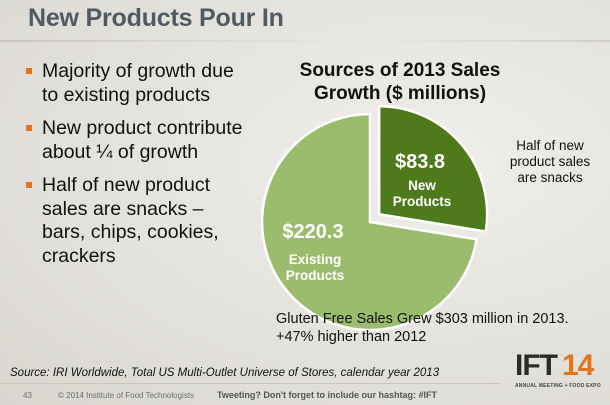 The image size is (610, 405). What do you see at coordinates (536, 365) in the screenshot?
I see `logo-mark: IFT` at bounding box center [536, 365].